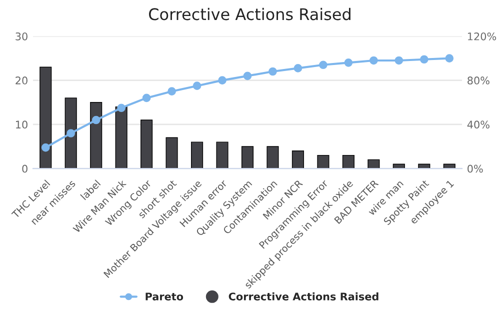  Describe the element at coordinates (22, 36) in the screenshot. I see `y-tick-label: 30` at that location.